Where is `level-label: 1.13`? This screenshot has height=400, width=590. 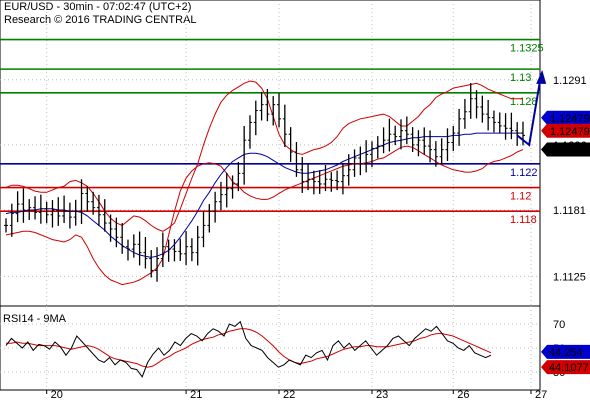
level-label: 1.13 is located at coordinates (520, 78).